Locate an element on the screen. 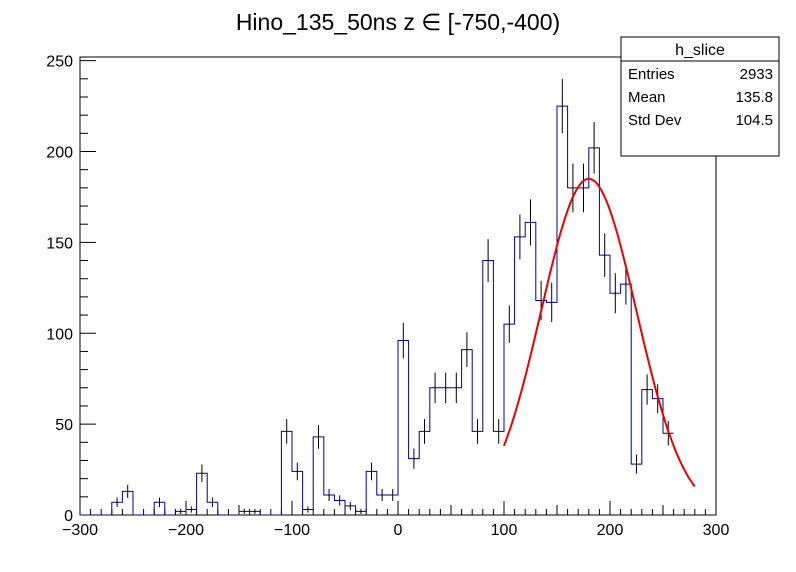  chart-title: Hino_135_50ns z ∈ [-750,-400) is located at coordinates (398, 22).